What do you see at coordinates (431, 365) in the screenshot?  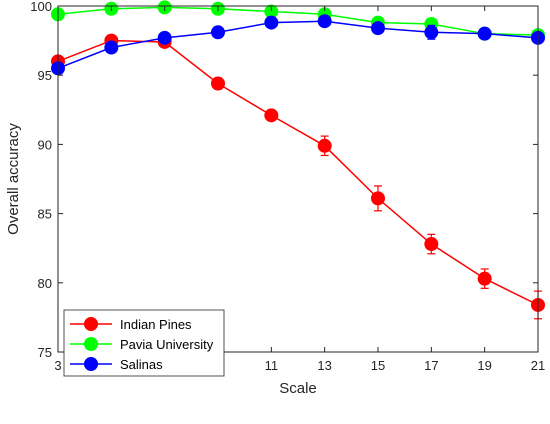 I see `x-tick-label: 17` at bounding box center [431, 365].